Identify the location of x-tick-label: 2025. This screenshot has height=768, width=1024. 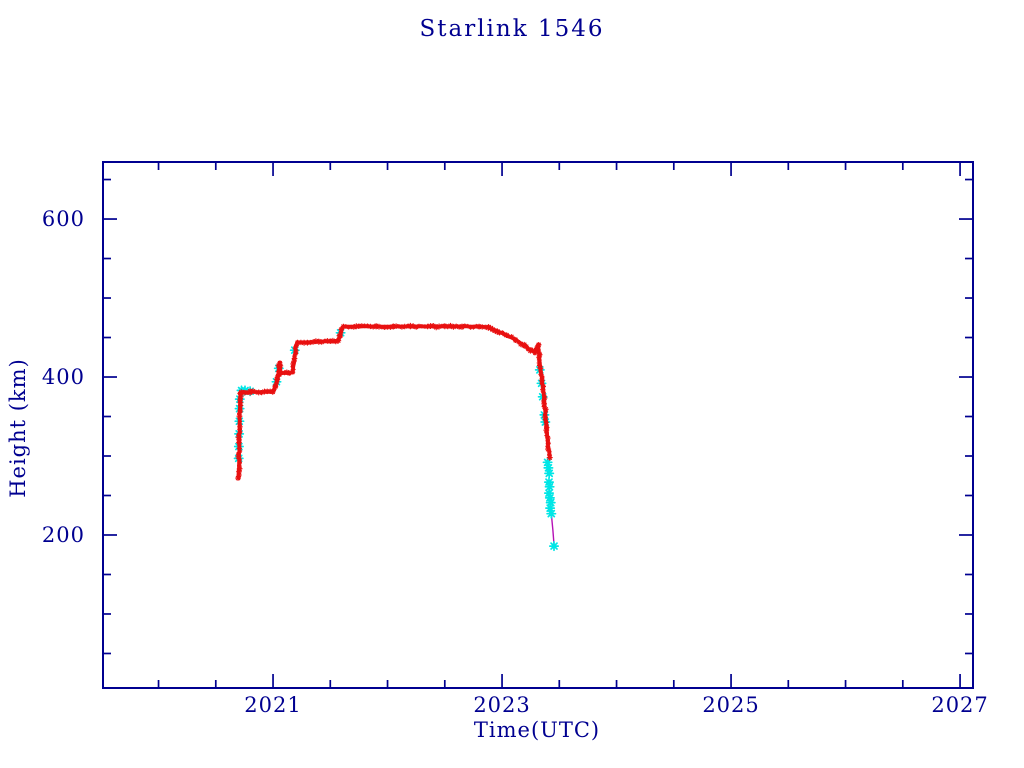
(730, 705).